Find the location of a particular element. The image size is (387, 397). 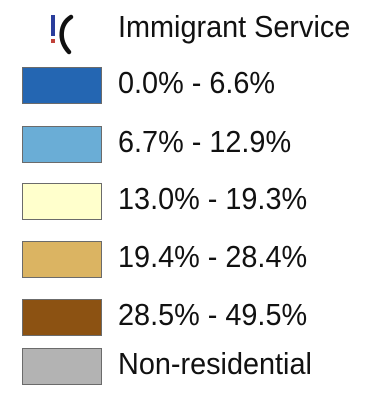

legend-item-class-3: 13.0% - 19.3% is located at coordinates (193, 203).